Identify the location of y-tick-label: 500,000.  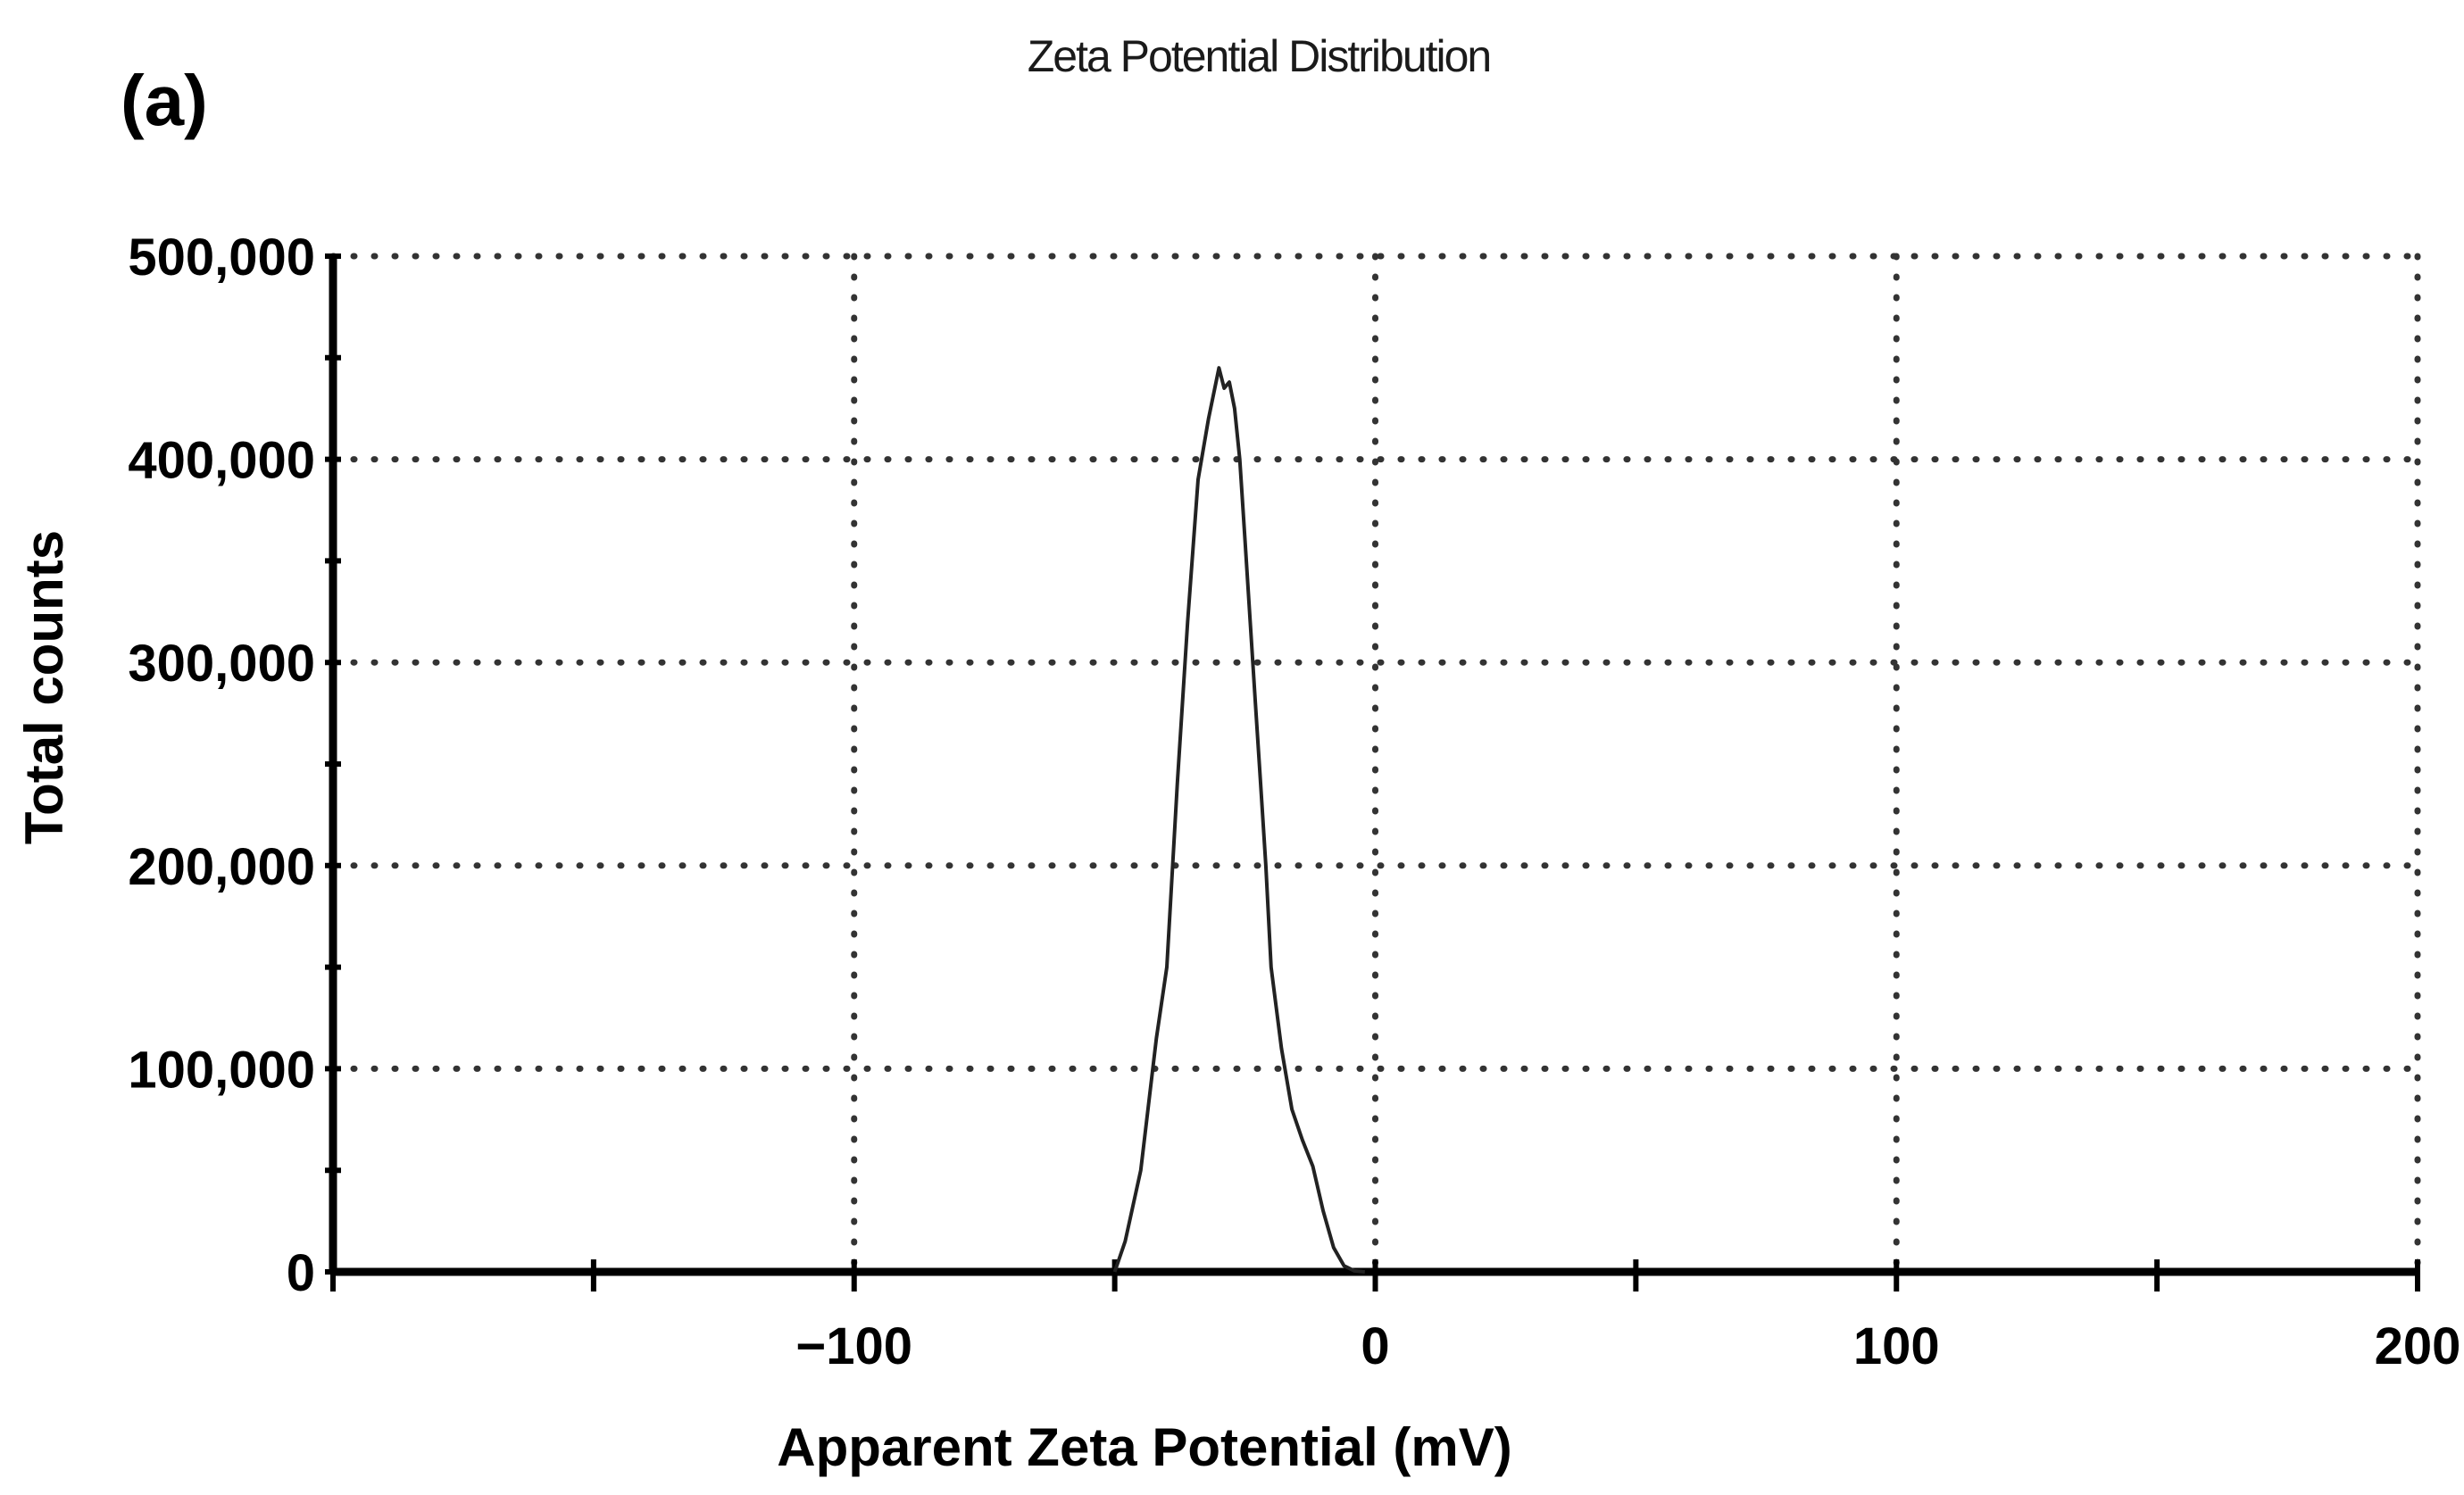
(221, 257).